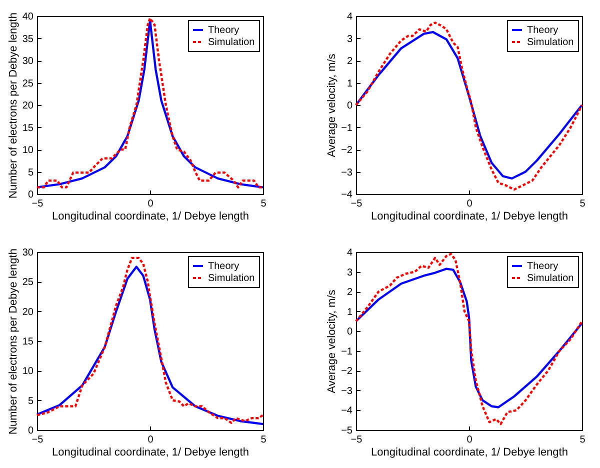  Describe the element at coordinates (347, 431) in the screenshot. I see `y-tick-label: −5` at that location.